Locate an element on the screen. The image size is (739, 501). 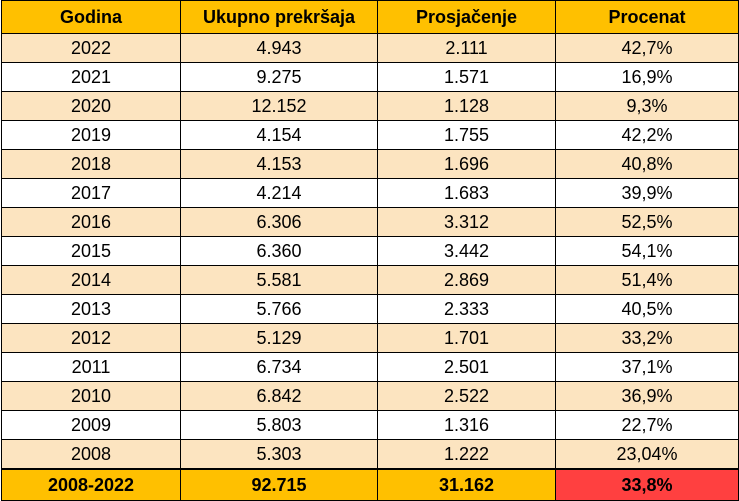
table-row: 2020 12.152 1.128 9,3% is located at coordinates (370, 106).